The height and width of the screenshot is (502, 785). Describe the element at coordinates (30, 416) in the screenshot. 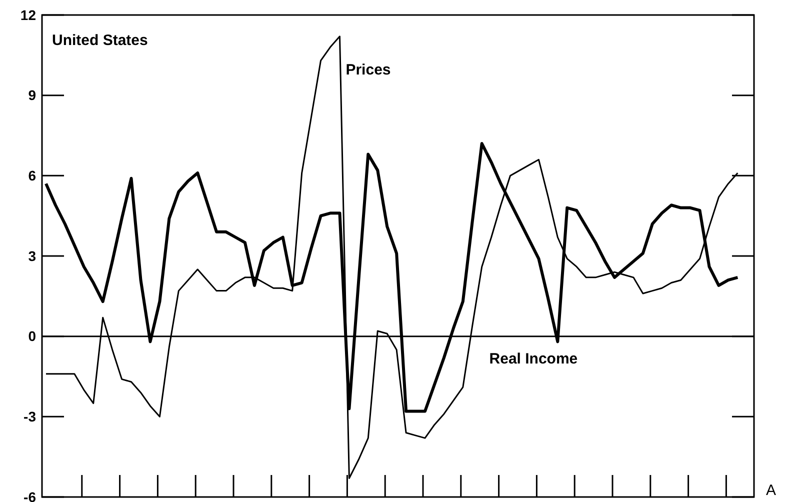

I see `y-tick-label: -3` at that location.